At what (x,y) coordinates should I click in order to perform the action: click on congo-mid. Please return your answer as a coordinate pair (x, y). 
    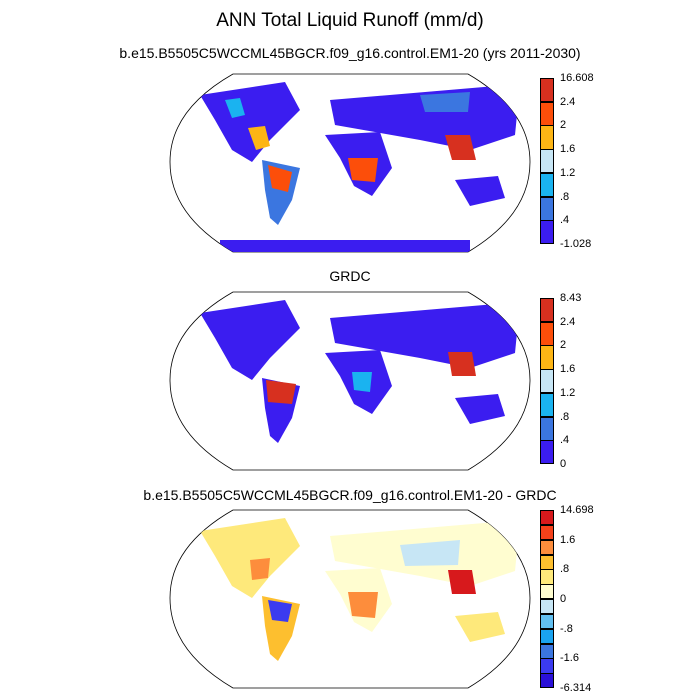
    Looking at the image, I should click on (362, 382).